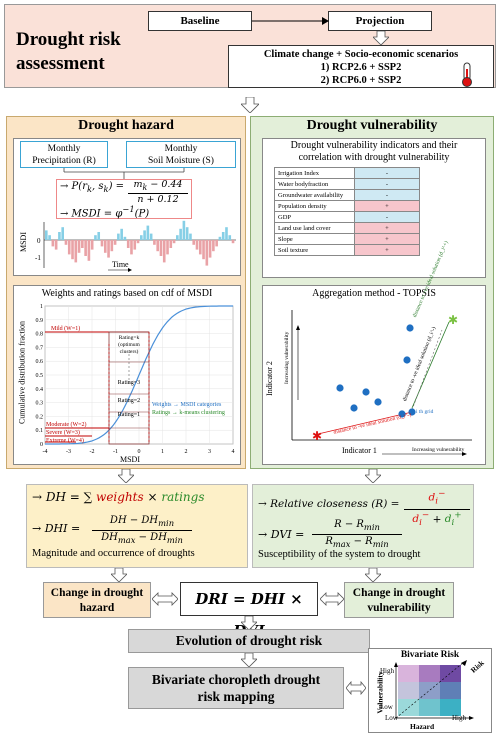  Describe the element at coordinates (129, 383) in the screenshot. I see `label-rating-3: Rating=3` at that location.